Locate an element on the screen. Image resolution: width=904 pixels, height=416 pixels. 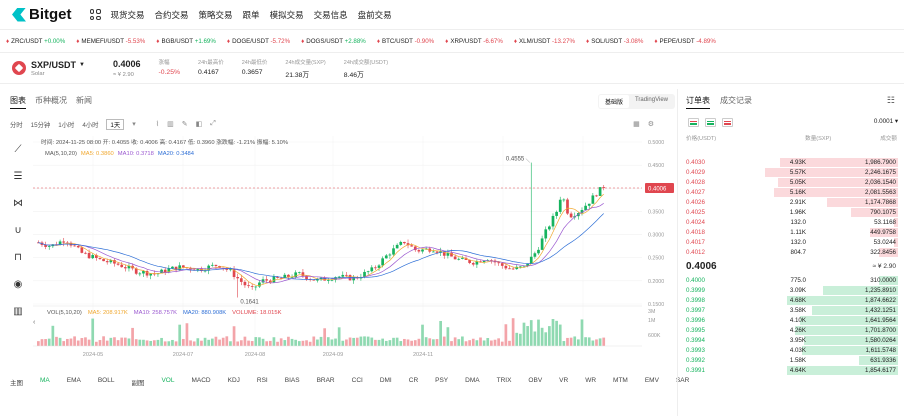
indicator-option: BRAR is located at coordinates (325, 380).